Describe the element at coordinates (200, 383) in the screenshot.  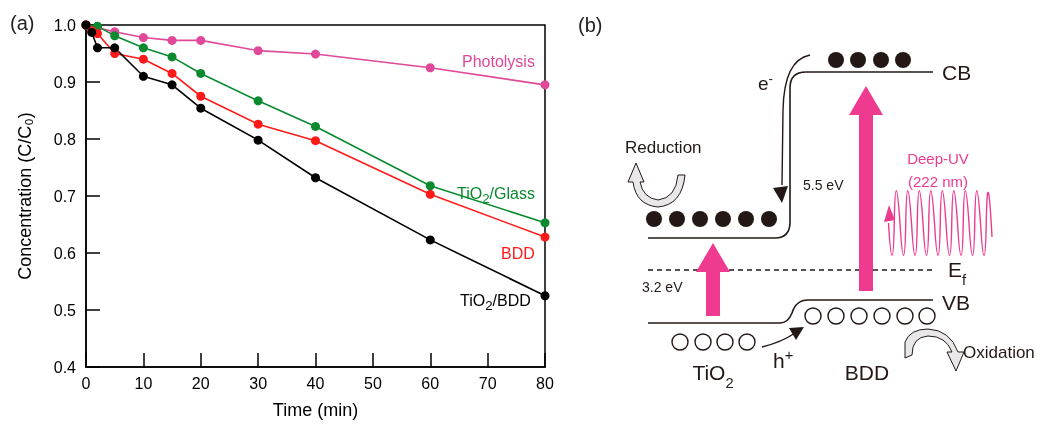
I see `x-tick-label: 20` at that location.